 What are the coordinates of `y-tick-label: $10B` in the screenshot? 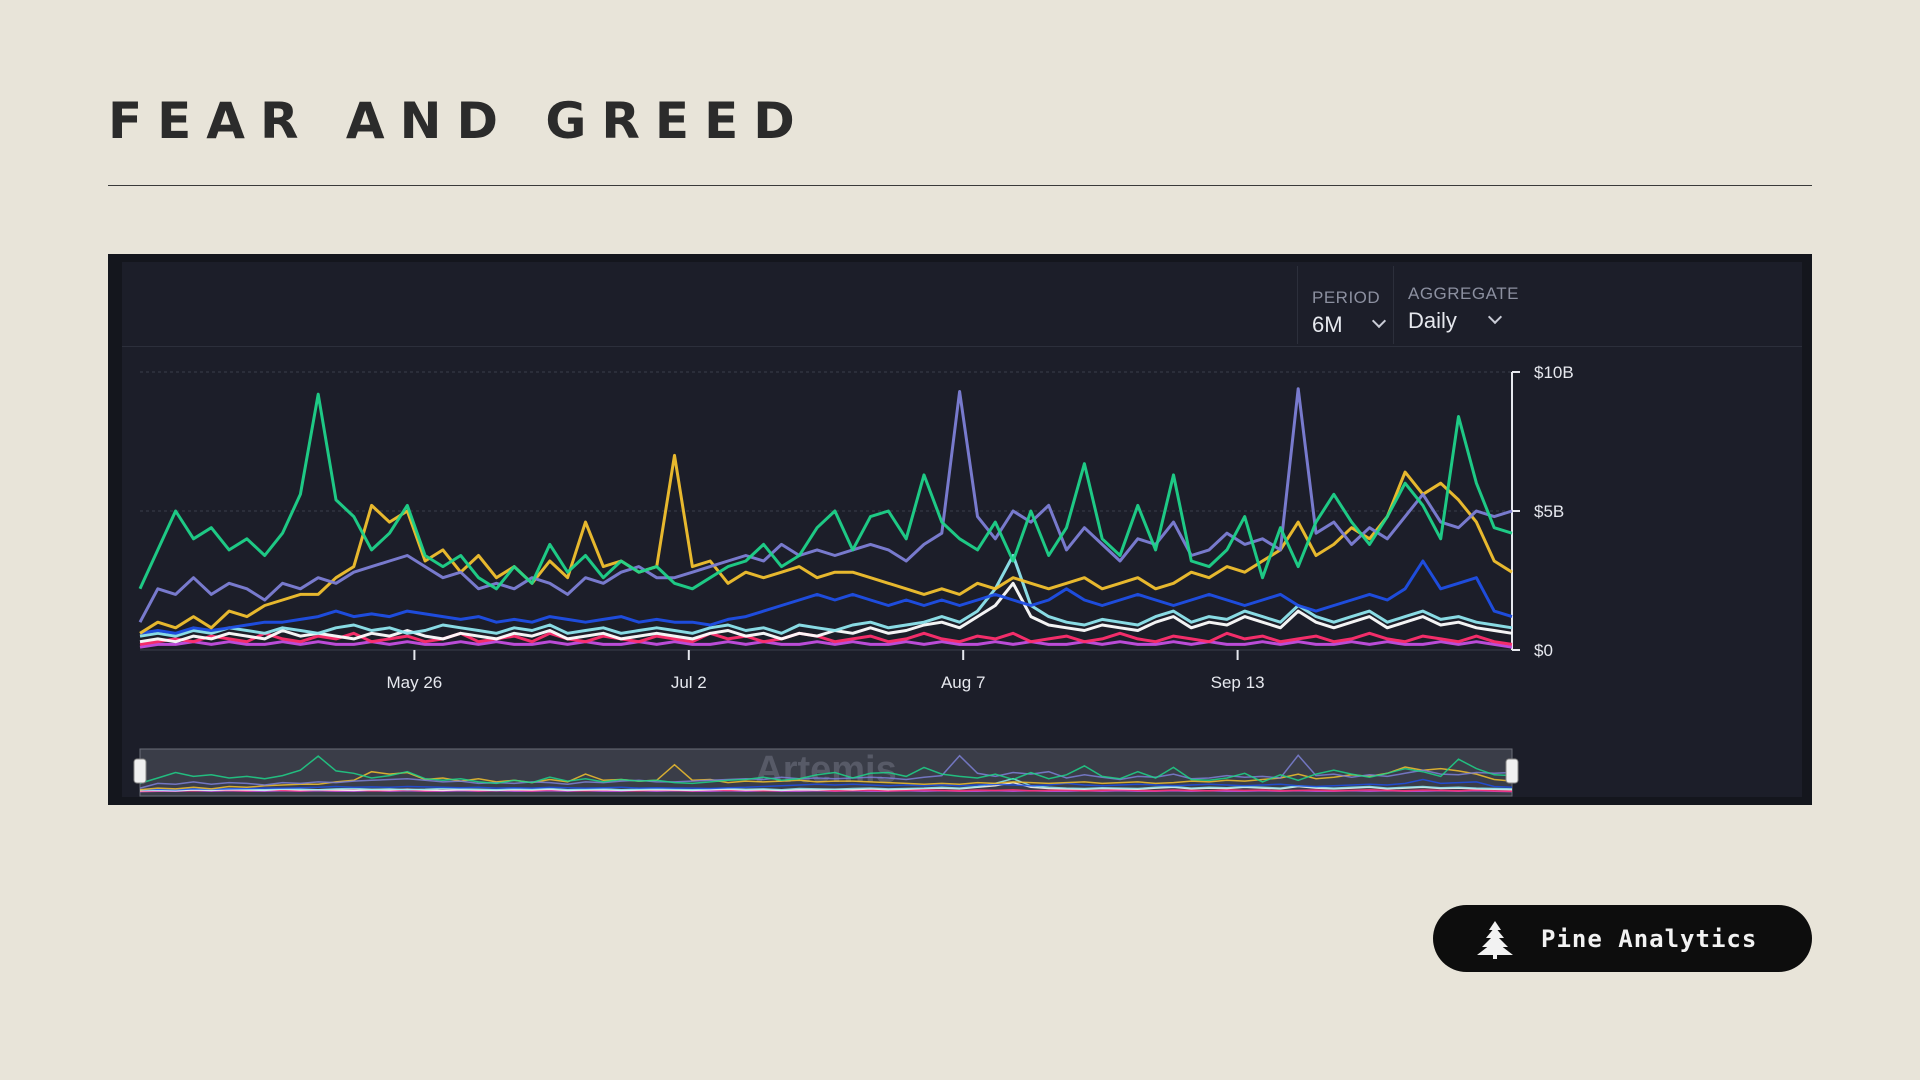 It's located at (1554, 372).